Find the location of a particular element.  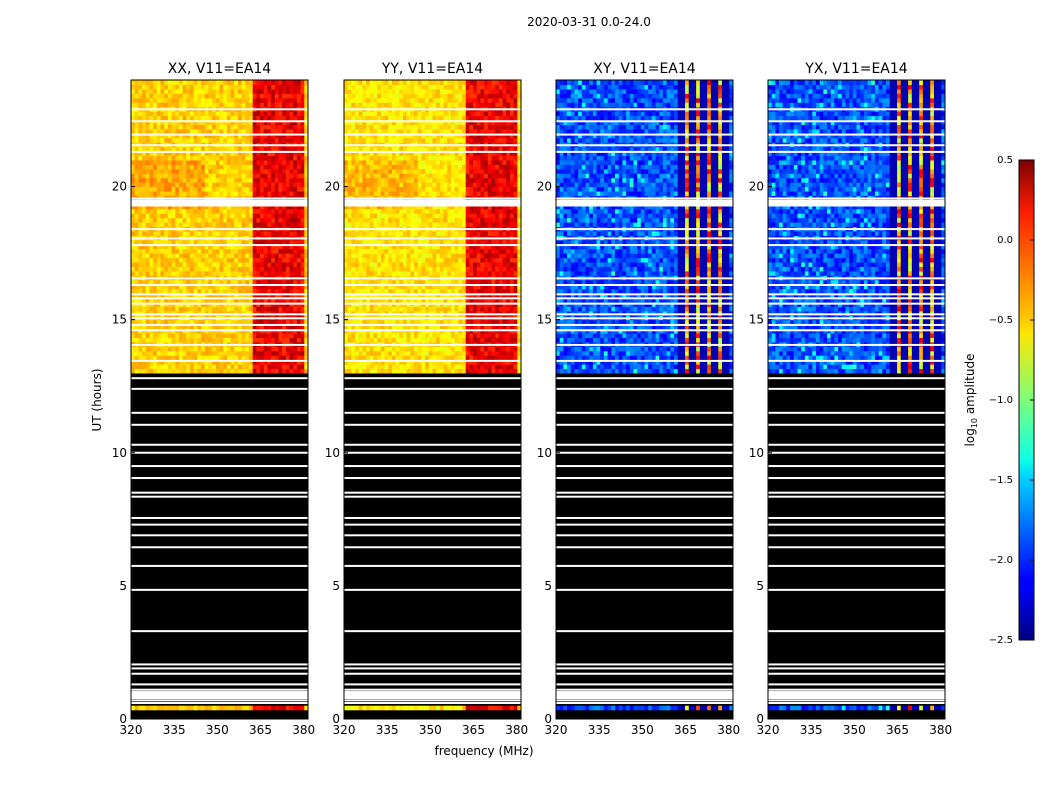

colorbar-tick-label: −0.5 is located at coordinates (1001, 320).